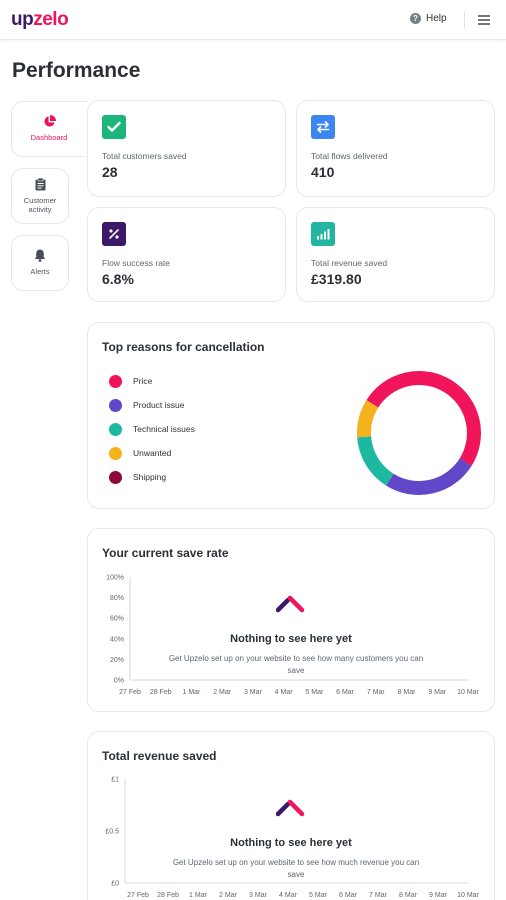  What do you see at coordinates (144, 156) in the screenshot?
I see `stat-label: Total customers saved` at bounding box center [144, 156].